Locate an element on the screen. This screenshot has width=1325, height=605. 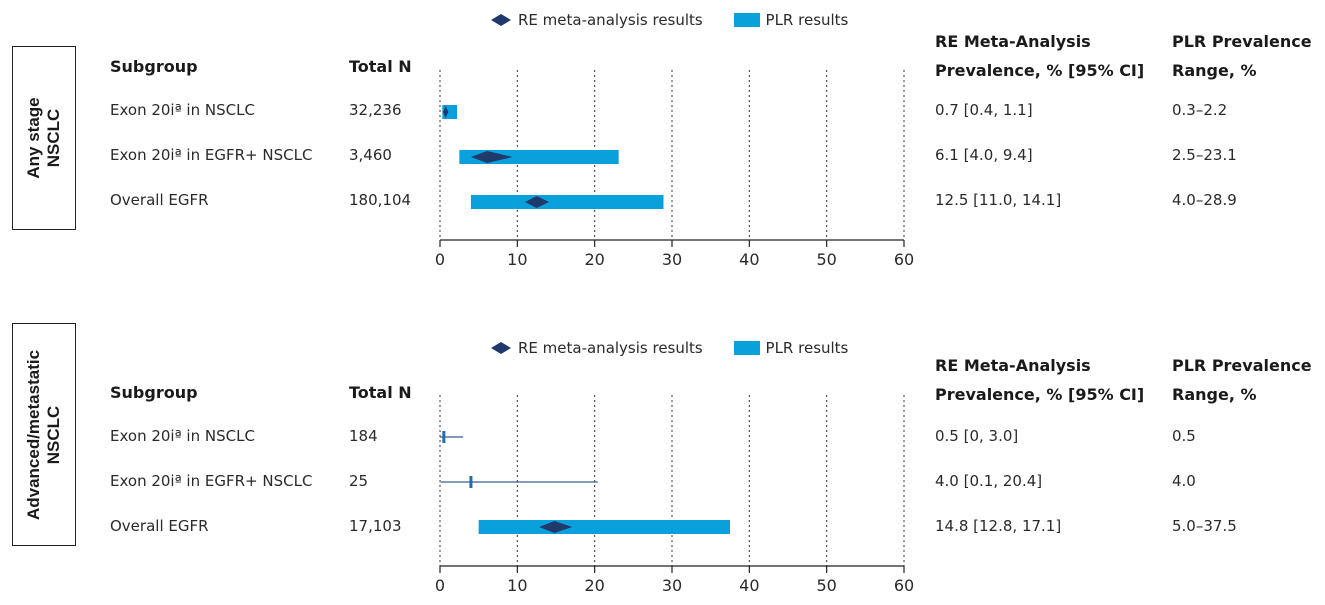
row-re-value: 12.5 [11.0, 14.1] is located at coordinates (998, 200).